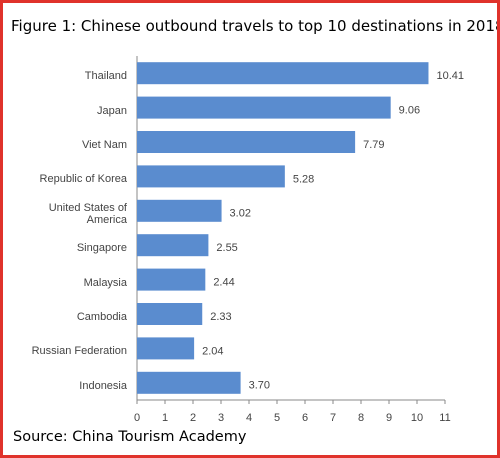  Describe the element at coordinates (165, 418) in the screenshot. I see `x-tick-label: 1` at that location.